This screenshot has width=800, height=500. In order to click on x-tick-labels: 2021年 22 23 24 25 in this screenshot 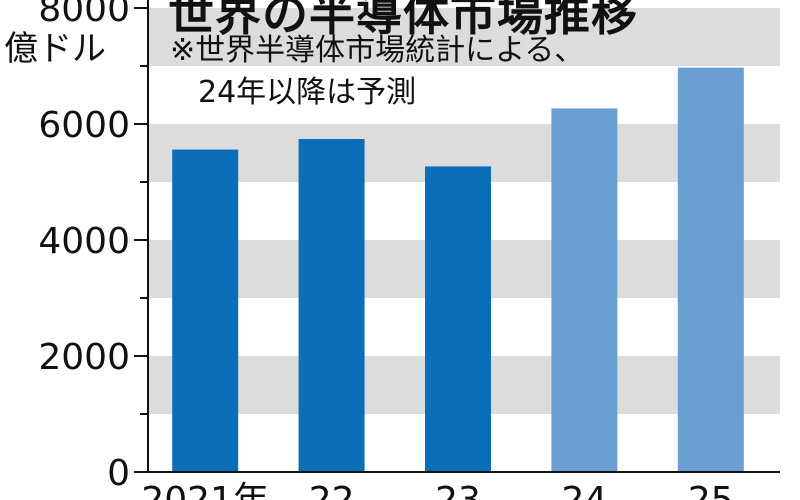, I will do `click(437, 490)`.